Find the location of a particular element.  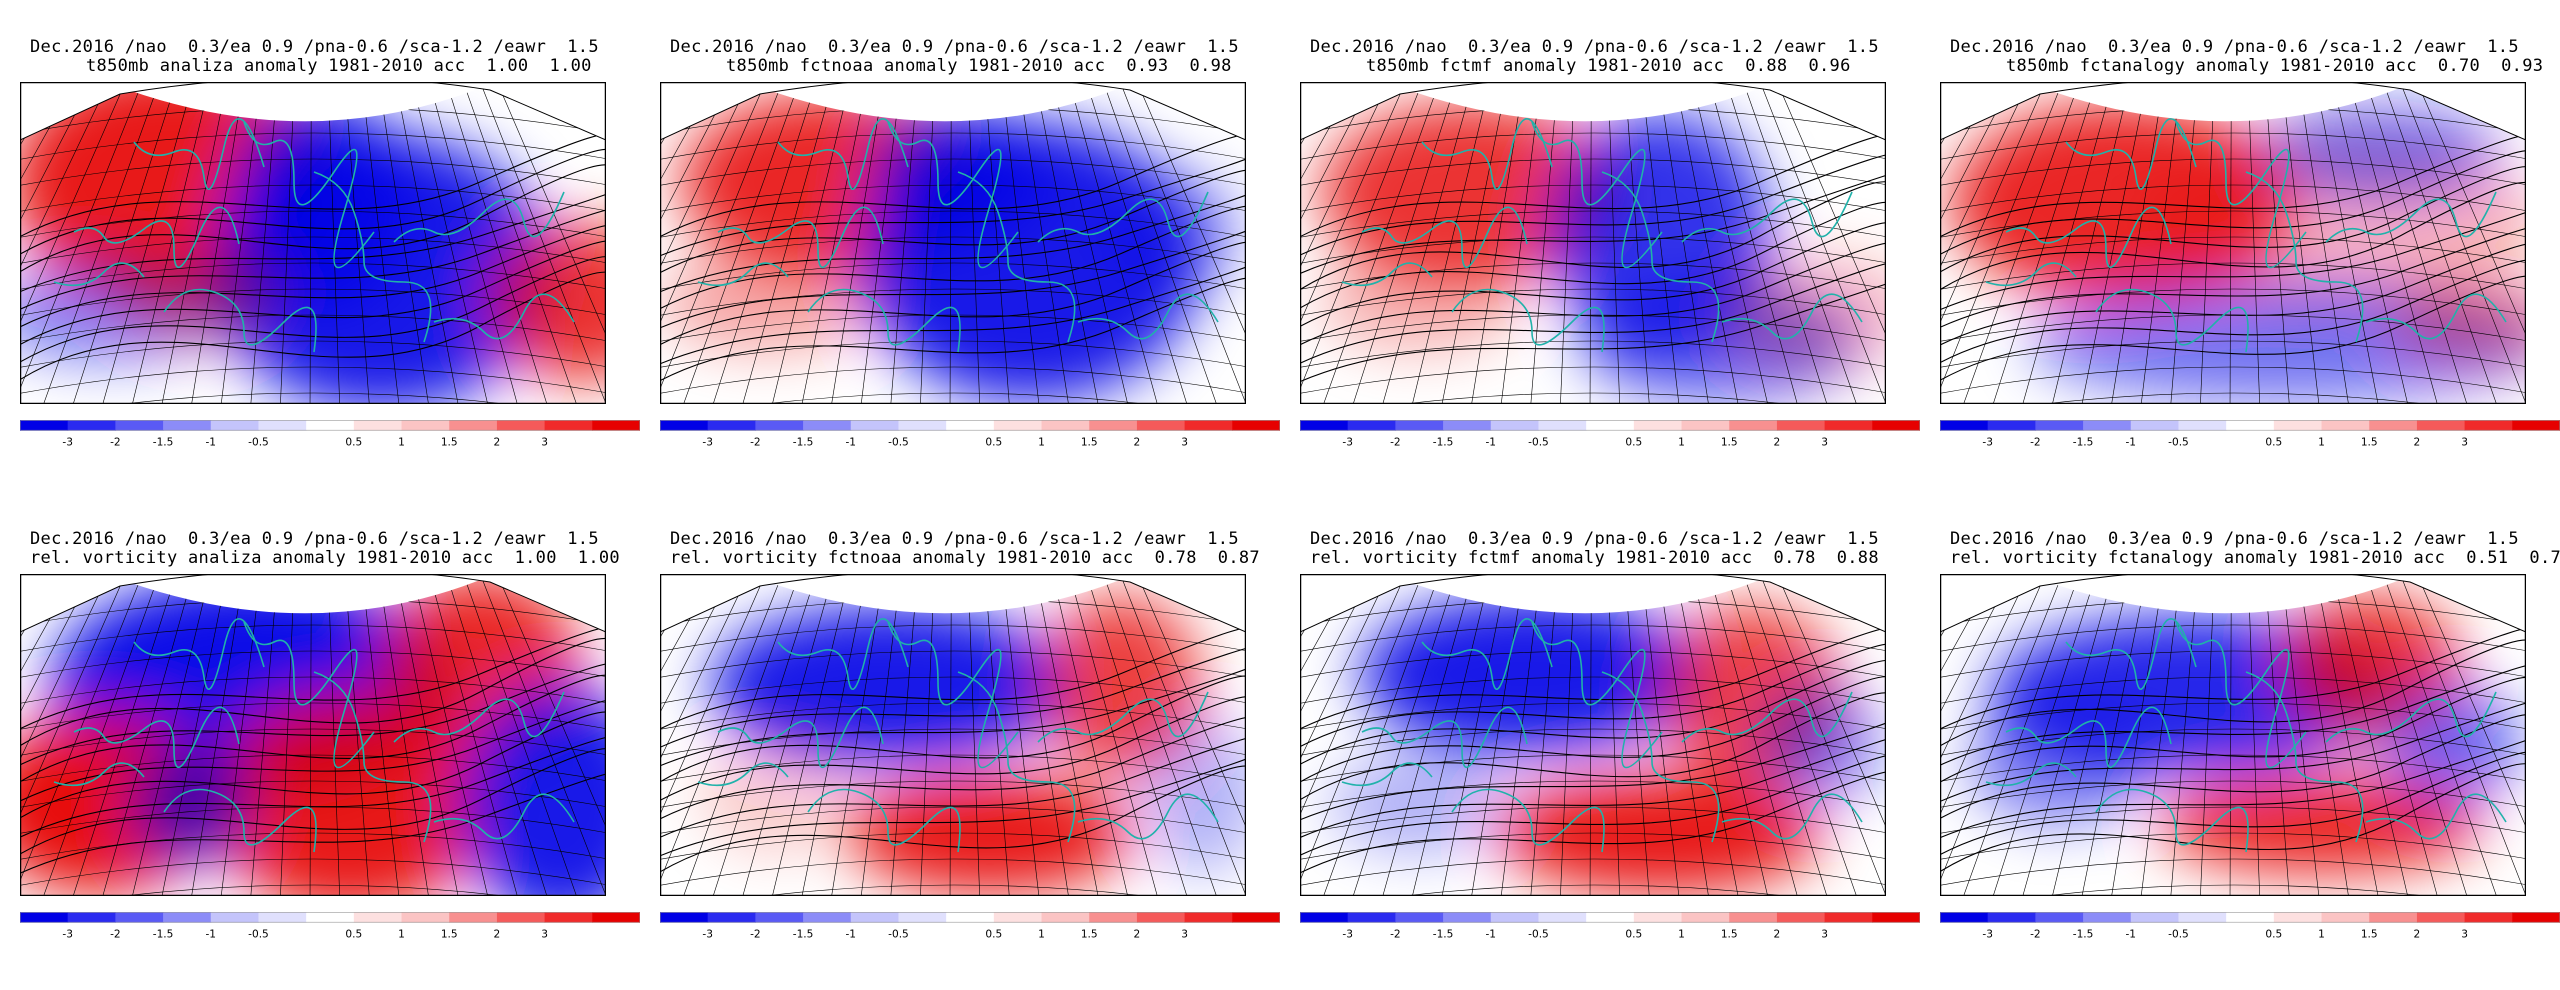

colorbar-tick-label: 1 is located at coordinates (2321, 935).